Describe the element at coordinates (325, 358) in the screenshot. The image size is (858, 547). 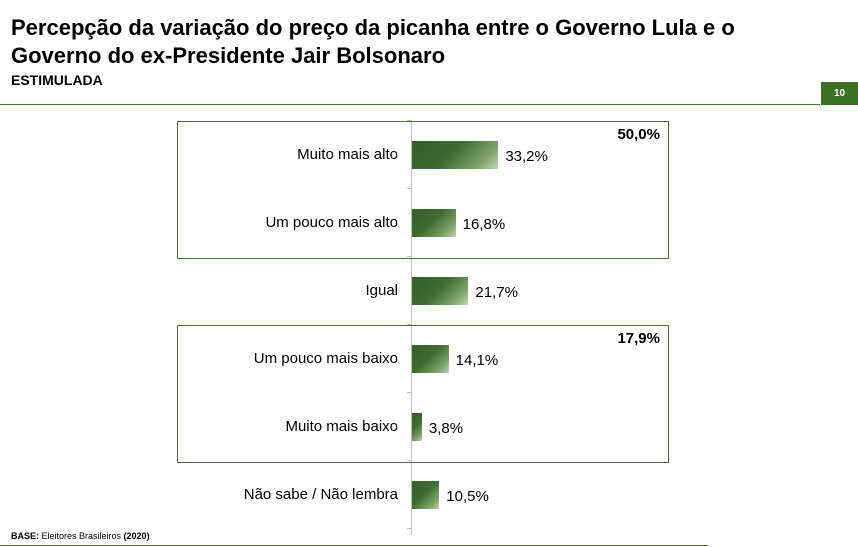
I see `category-label: Um pouco mais baixo` at that location.